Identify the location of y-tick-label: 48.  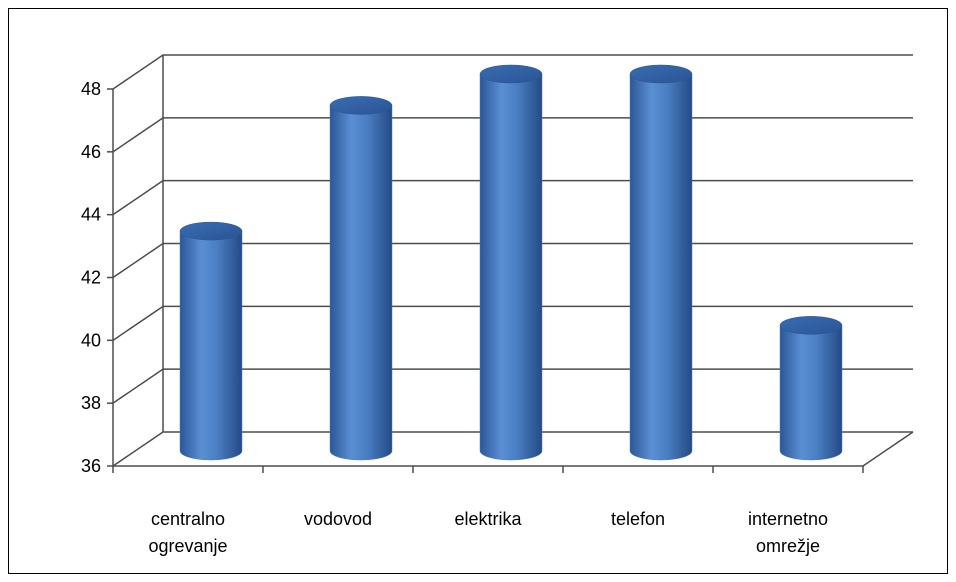
(91, 89).